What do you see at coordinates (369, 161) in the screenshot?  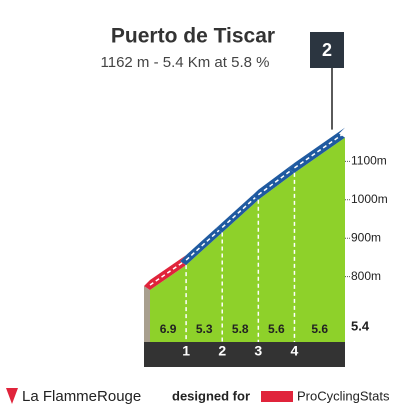 I see `y-tick-label: 1100m` at bounding box center [369, 161].